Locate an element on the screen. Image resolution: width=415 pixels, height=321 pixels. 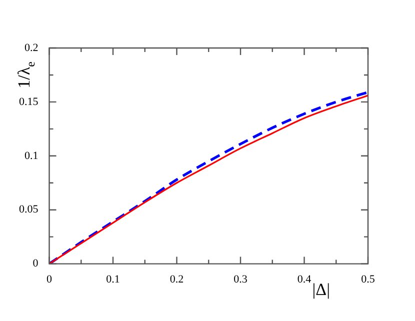
x-tick-label: 0.4 is located at coordinates (304, 279).